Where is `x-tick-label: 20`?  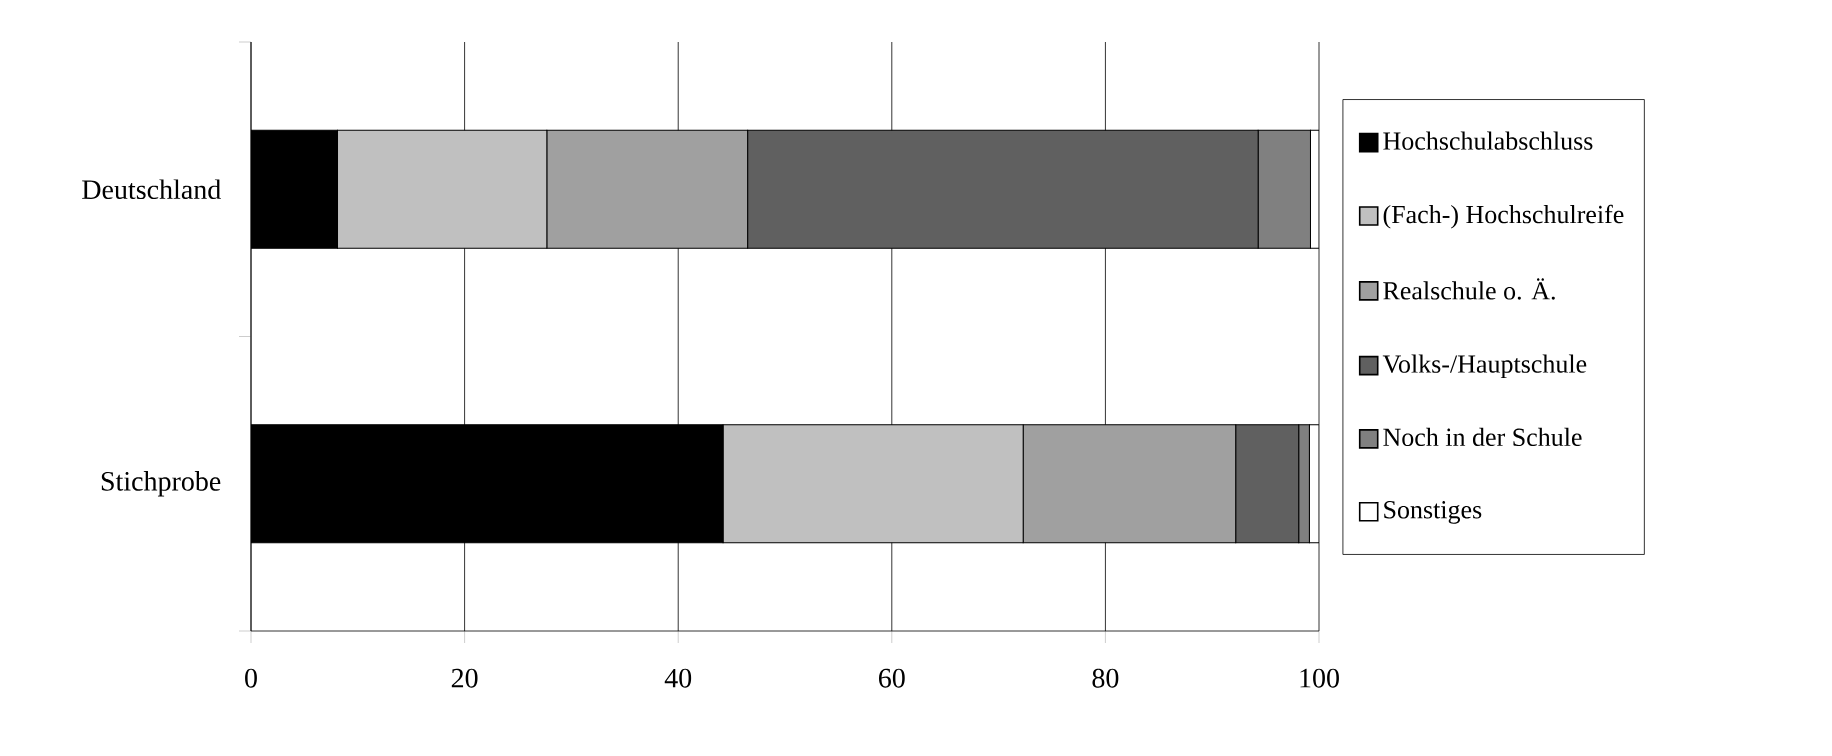
x-tick-label: 20 is located at coordinates (464, 678).